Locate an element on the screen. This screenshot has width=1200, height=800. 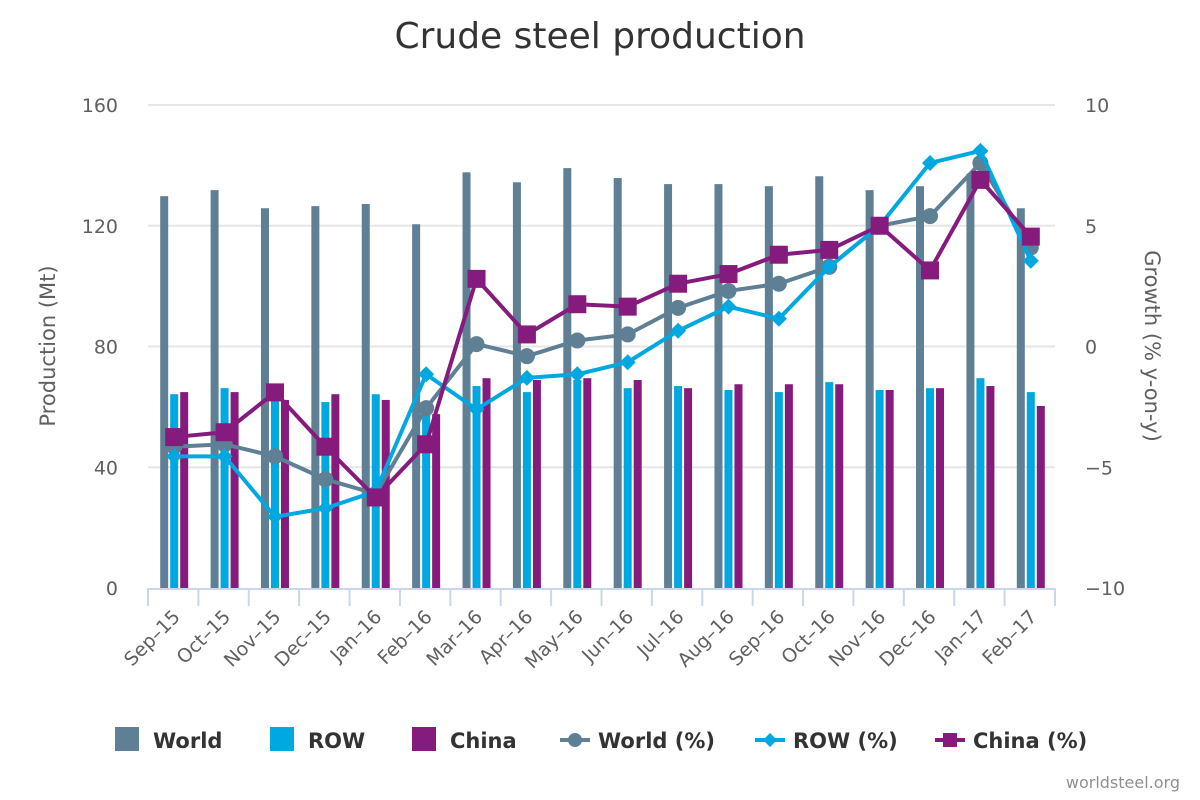
legend-swatch-china is located at coordinates (424, 739).